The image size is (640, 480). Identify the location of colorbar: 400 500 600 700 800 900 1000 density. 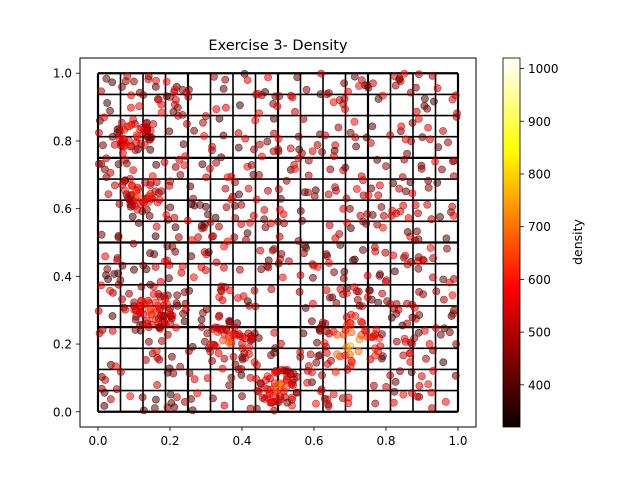
(543, 242).